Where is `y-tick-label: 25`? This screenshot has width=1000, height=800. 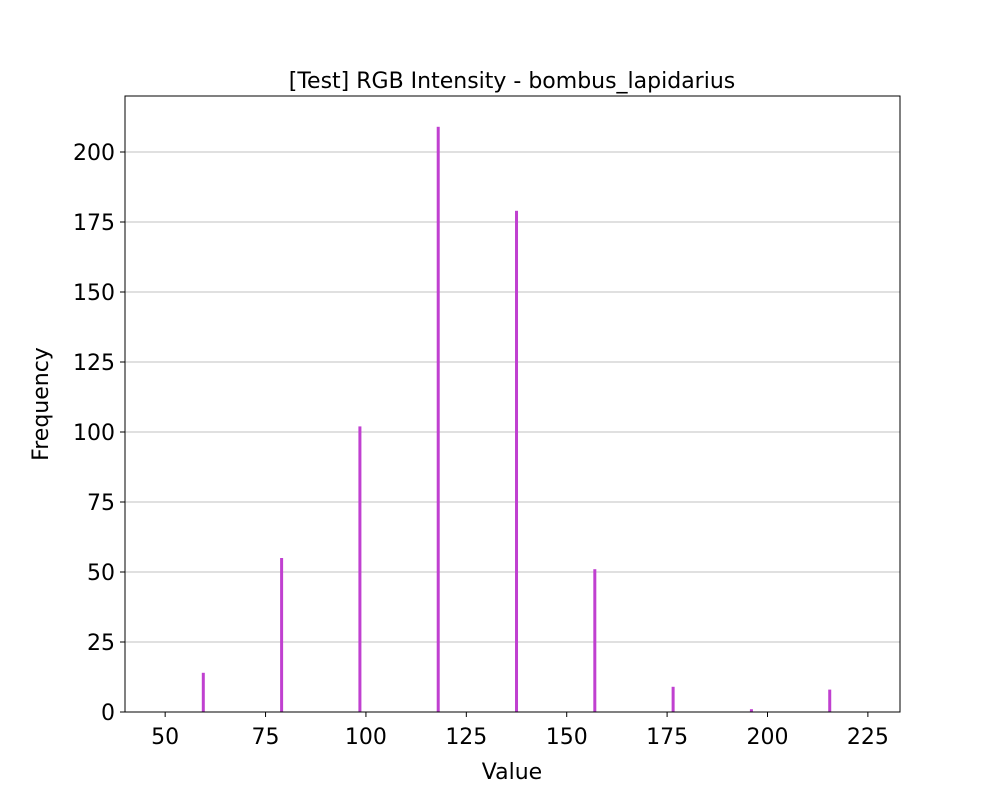 y-tick-label: 25 is located at coordinates (101, 643).